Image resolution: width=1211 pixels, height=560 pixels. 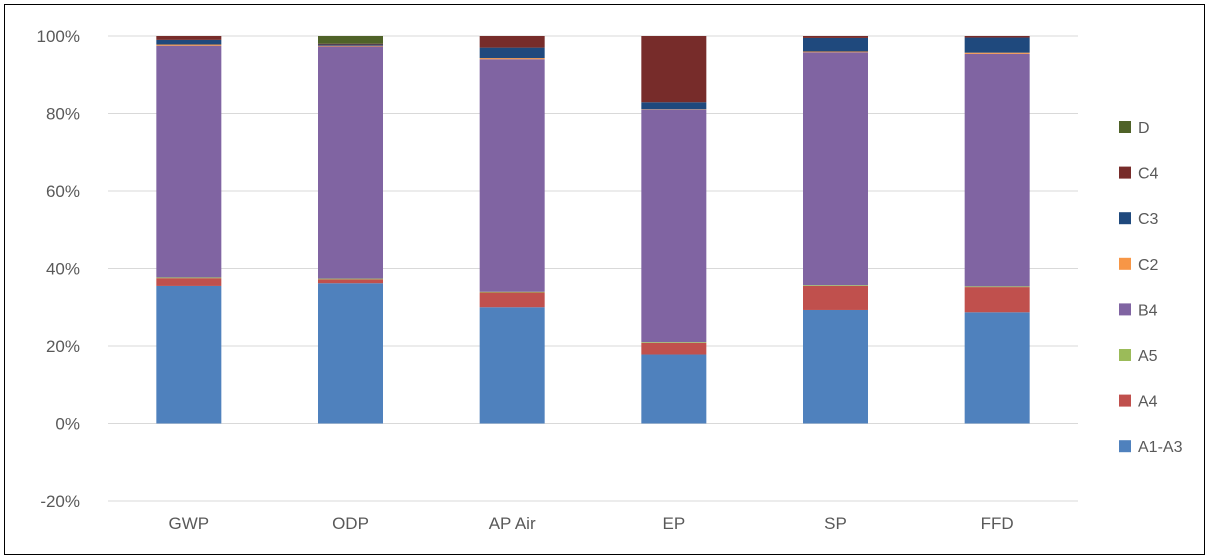 What do you see at coordinates (1148, 356) in the screenshot?
I see `legend-label: A5` at bounding box center [1148, 356].